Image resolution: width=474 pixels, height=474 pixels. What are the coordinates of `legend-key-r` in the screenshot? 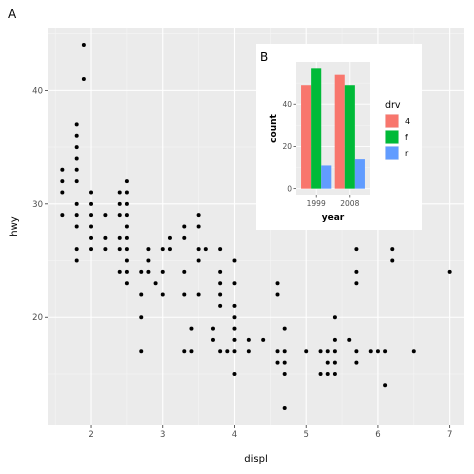 It's located at (392, 153).